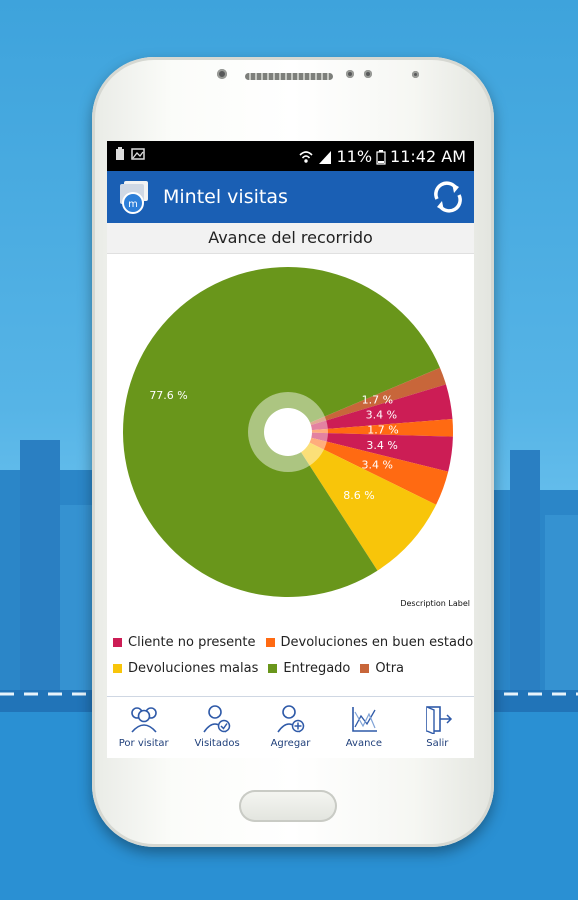  What do you see at coordinates (143, 743) in the screenshot?
I see `nav-label: Por visitar` at bounding box center [143, 743].